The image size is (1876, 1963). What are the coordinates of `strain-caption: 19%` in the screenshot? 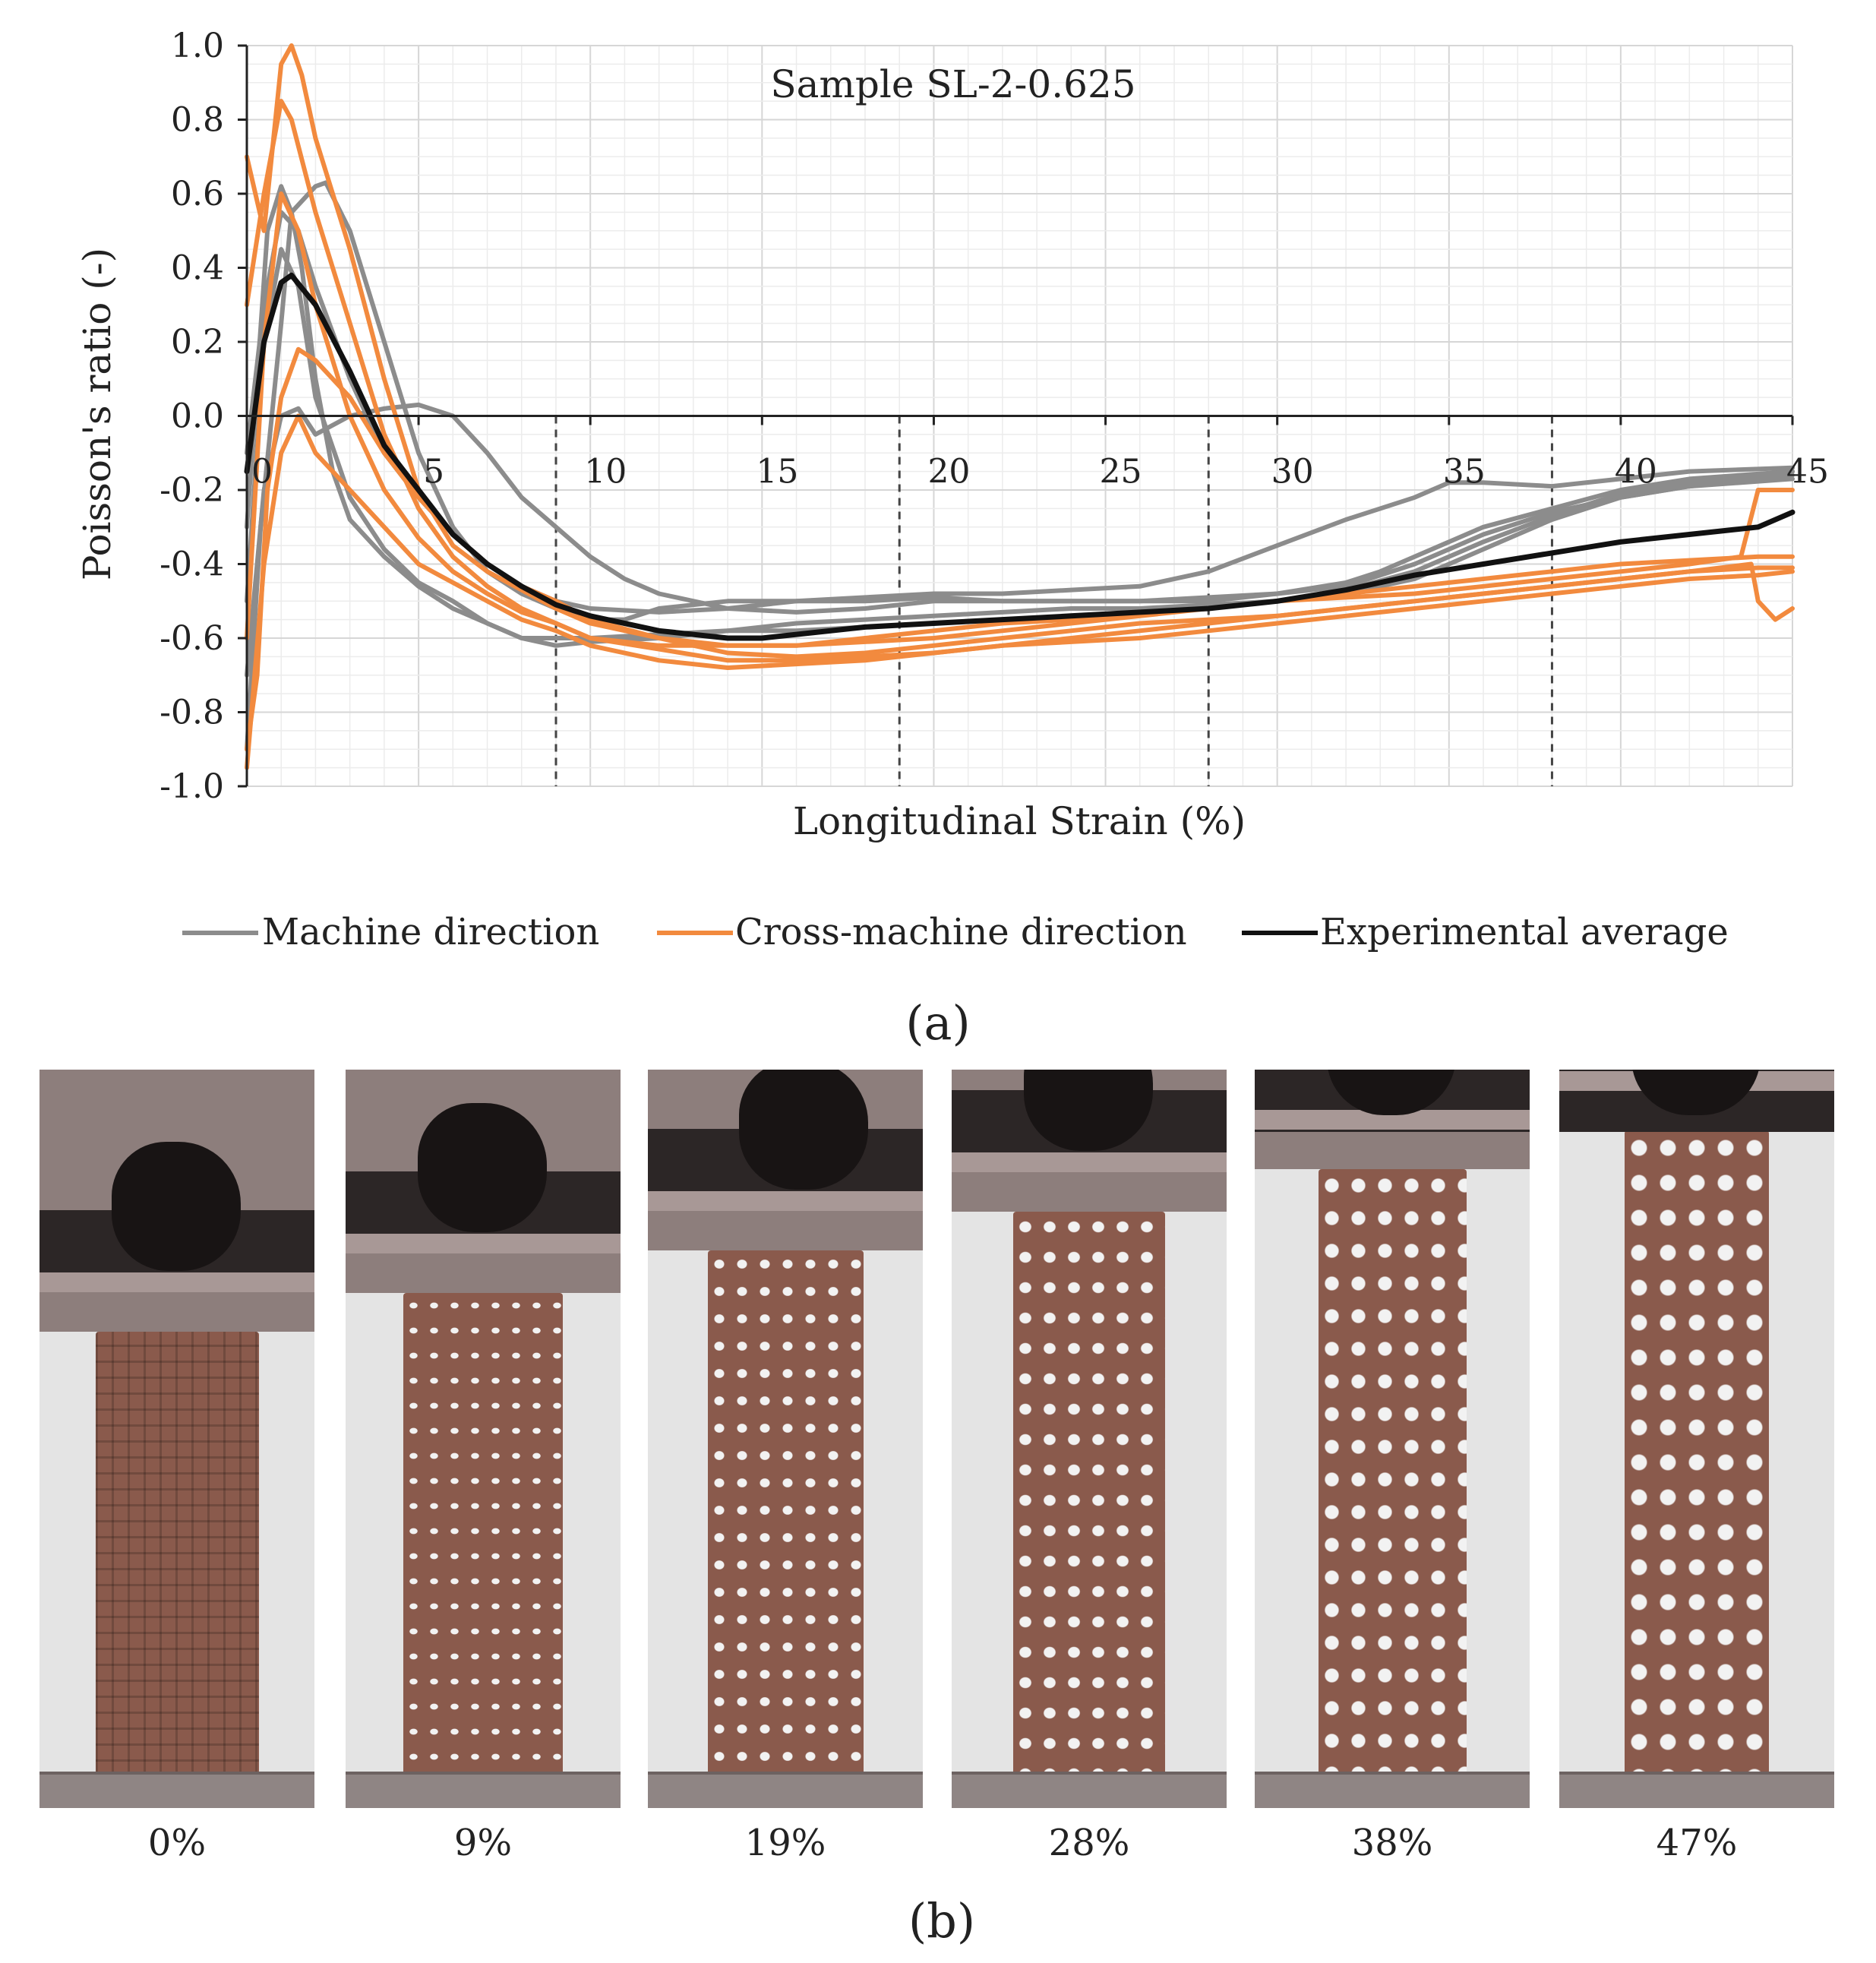 It's located at (785, 1843).